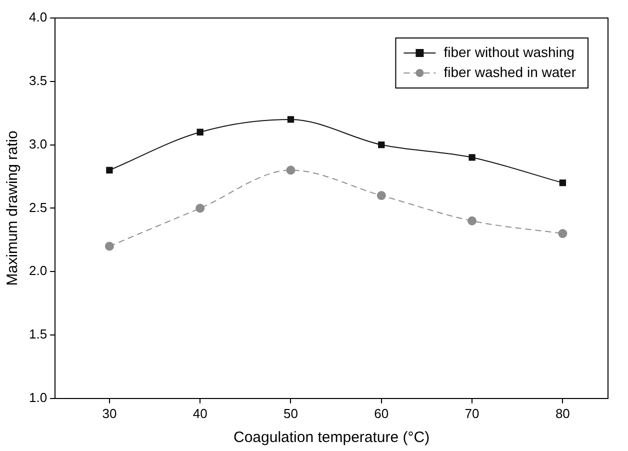 This screenshot has height=451, width=628. What do you see at coordinates (38, 334) in the screenshot?
I see `y-tick-label: 1.5` at bounding box center [38, 334].